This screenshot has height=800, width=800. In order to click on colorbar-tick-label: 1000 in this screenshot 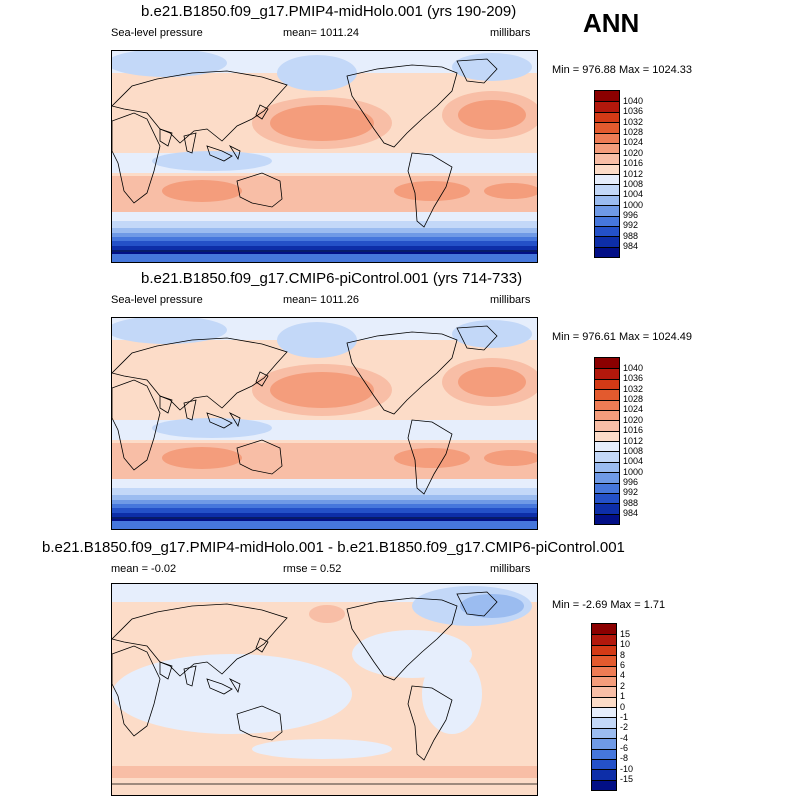, I will do `click(633, 204)`.